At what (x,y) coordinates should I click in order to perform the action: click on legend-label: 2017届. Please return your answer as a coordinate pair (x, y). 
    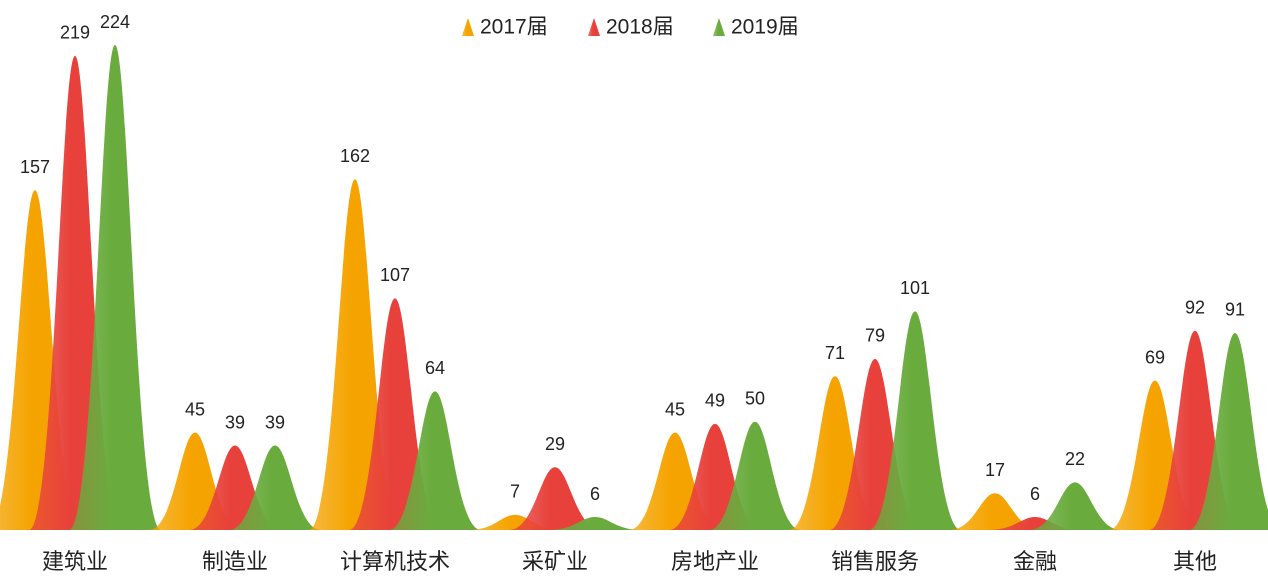
    Looking at the image, I should click on (514, 27).